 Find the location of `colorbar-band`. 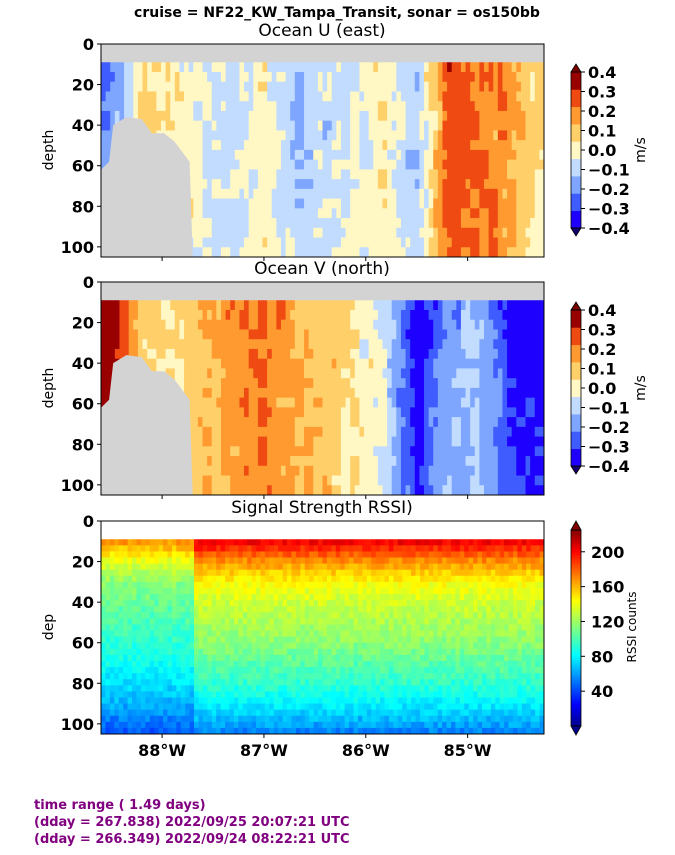

colorbar-band is located at coordinates (576, 219).